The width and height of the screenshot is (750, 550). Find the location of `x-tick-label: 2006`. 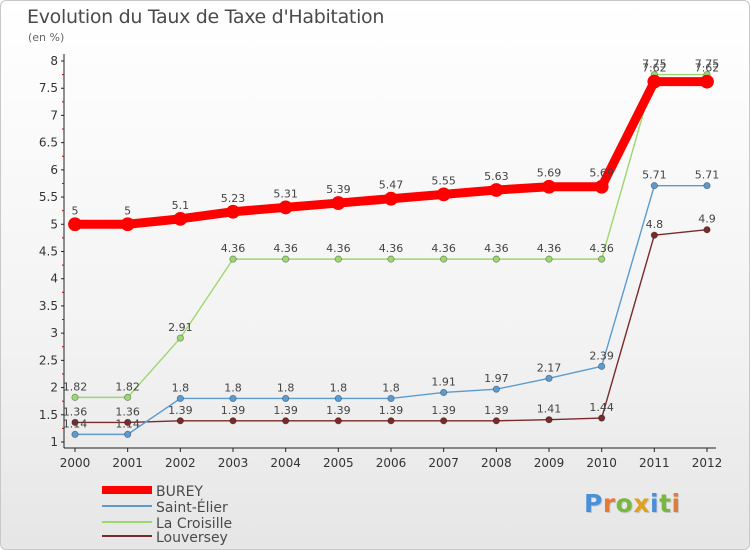

x-tick-label: 2006 is located at coordinates (391, 463).